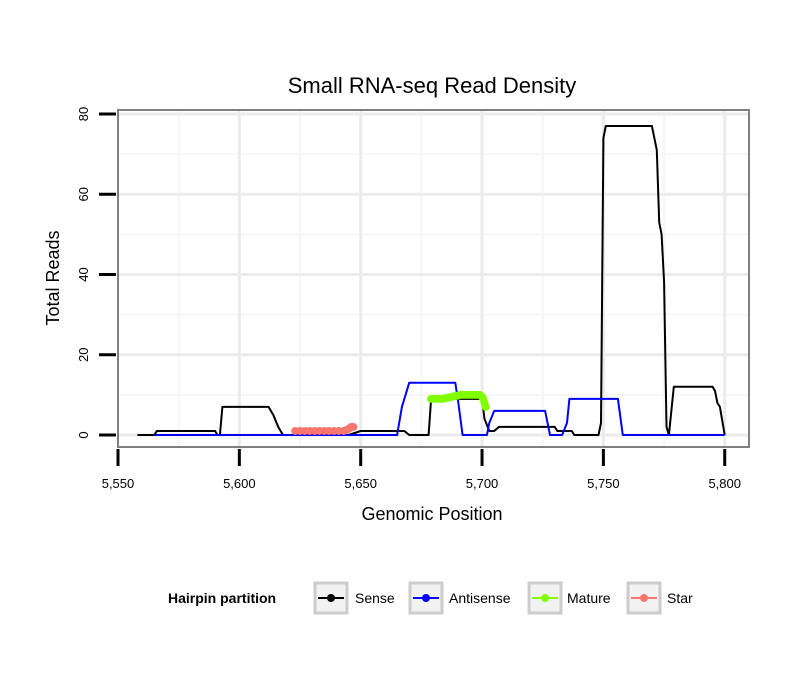 The width and height of the screenshot is (810, 690). I want to click on series-line-antisense, so click(439, 408).